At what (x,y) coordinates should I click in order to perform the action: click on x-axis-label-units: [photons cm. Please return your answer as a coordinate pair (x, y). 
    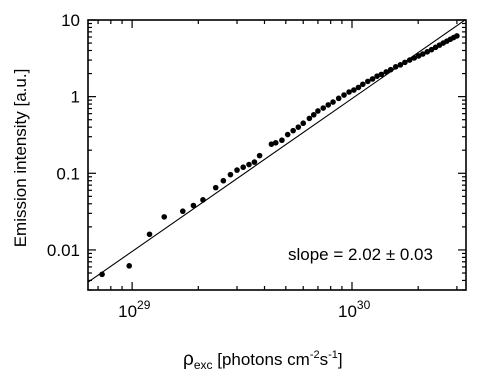
    Looking at the image, I should click on (261, 359).